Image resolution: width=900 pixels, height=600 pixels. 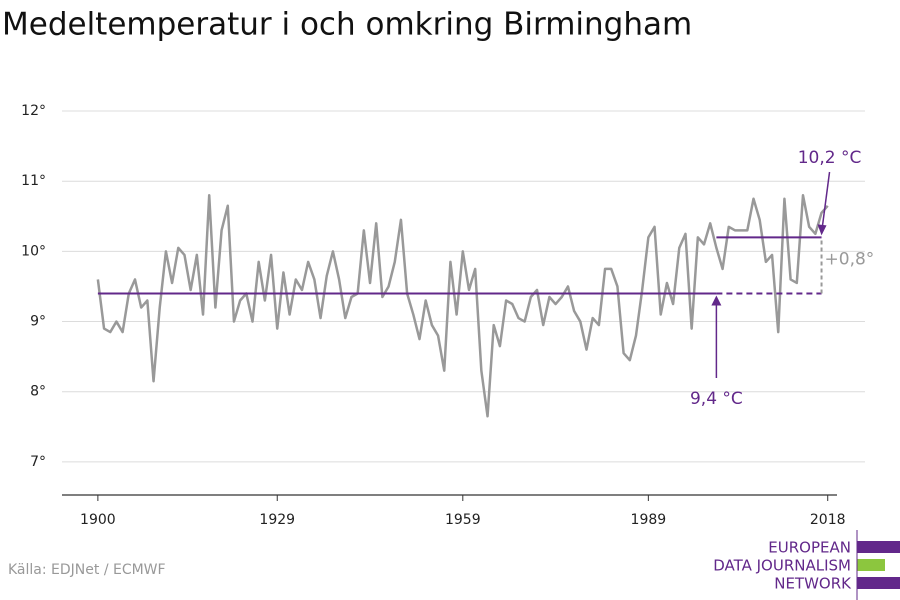 What do you see at coordinates (38, 322) in the screenshot?
I see `y-tick-label: 9°` at bounding box center [38, 322].